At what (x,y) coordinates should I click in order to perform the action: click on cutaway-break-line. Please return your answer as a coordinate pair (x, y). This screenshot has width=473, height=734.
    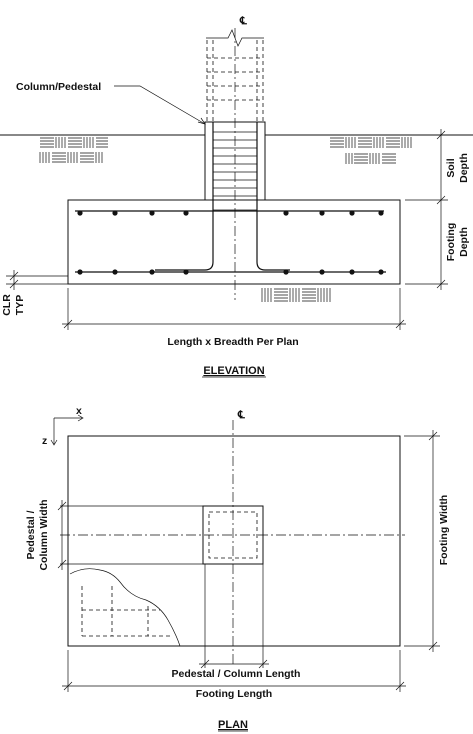
    Looking at the image, I should click on (125, 607).